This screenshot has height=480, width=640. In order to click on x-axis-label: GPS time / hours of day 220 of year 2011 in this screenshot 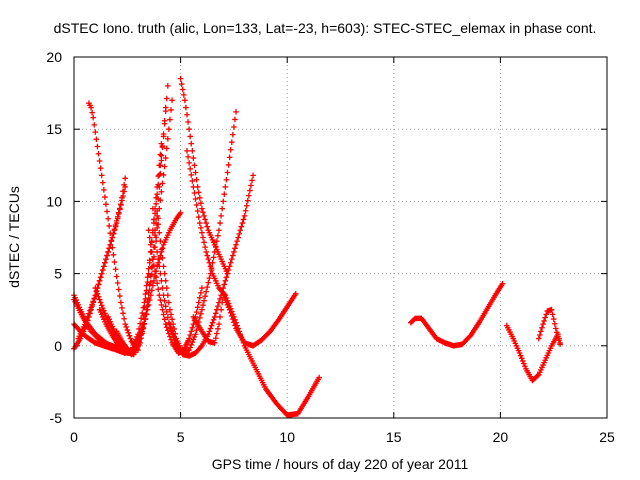, I will do `click(340, 464)`.